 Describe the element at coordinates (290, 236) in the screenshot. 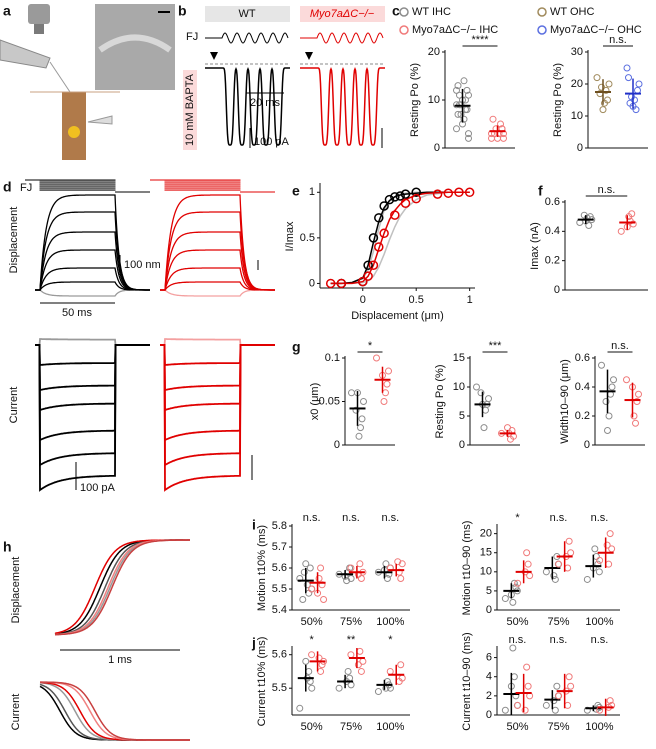

I see `y-axis-label: I/Imax` at that location.